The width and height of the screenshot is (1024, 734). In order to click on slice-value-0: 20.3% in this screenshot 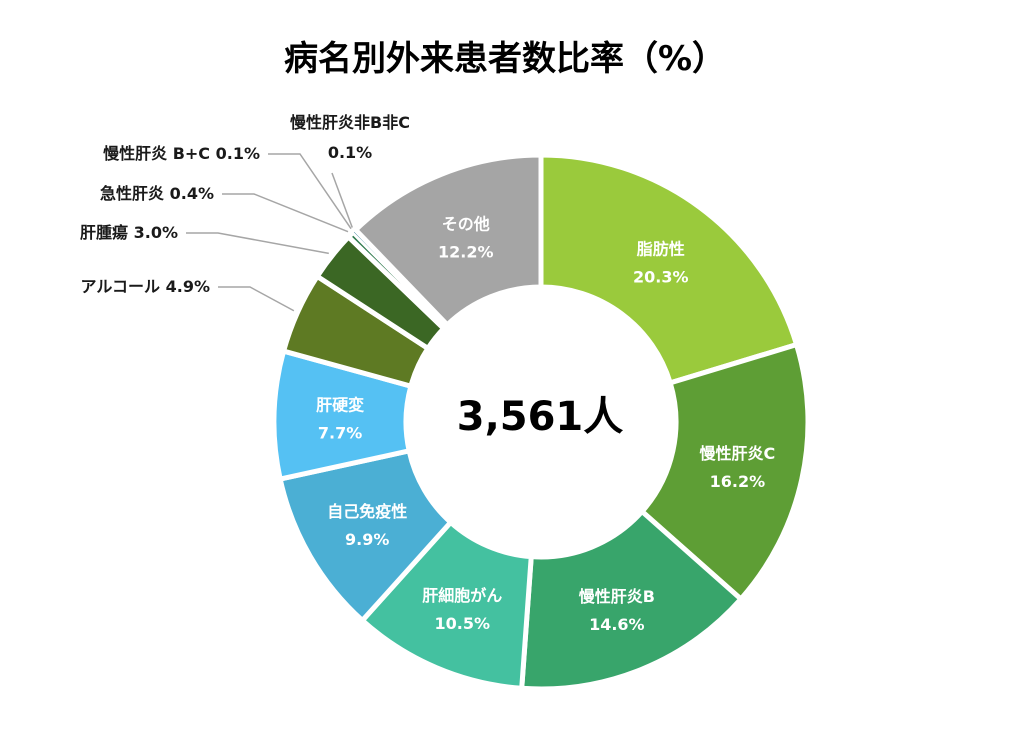, I will do `click(661, 277)`.